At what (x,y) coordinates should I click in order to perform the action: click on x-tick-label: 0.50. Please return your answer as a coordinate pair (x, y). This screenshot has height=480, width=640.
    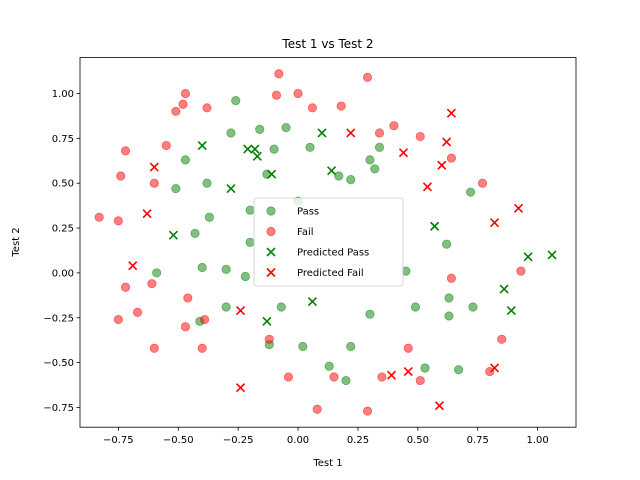
    Looking at the image, I should click on (418, 440).